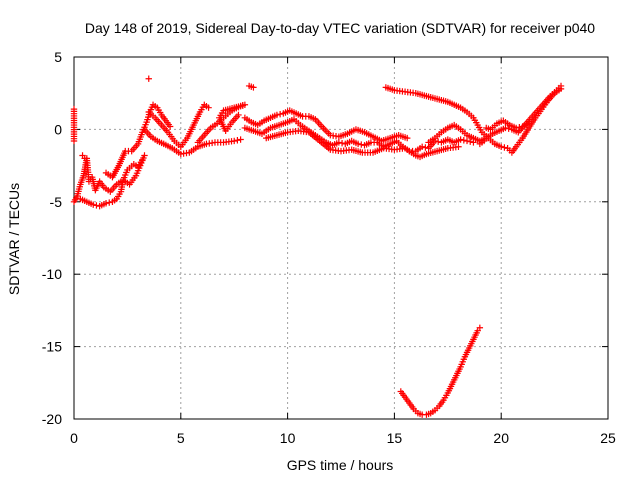  I want to click on y-tick-label: 5, so click(58, 57).